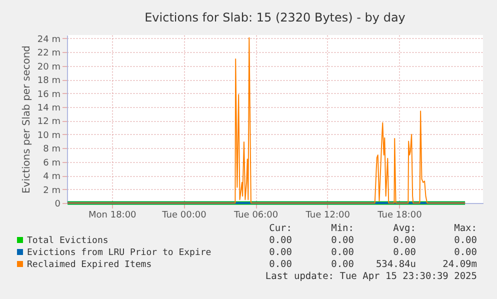 This screenshot has width=497, height=299. I want to click on y-tick-label: 2 m, so click(51, 191).